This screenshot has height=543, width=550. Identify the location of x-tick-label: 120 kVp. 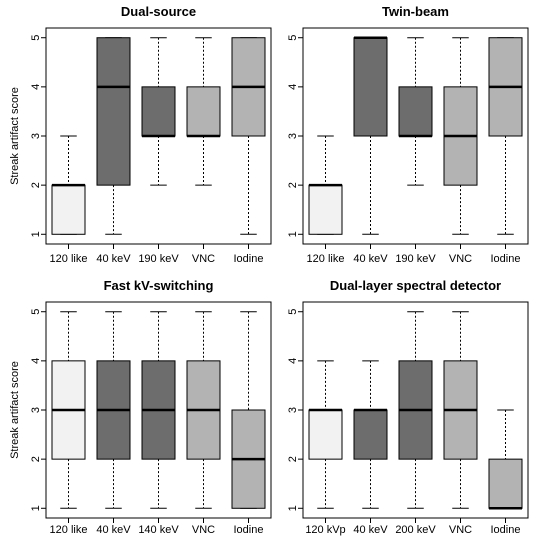
(325, 530).